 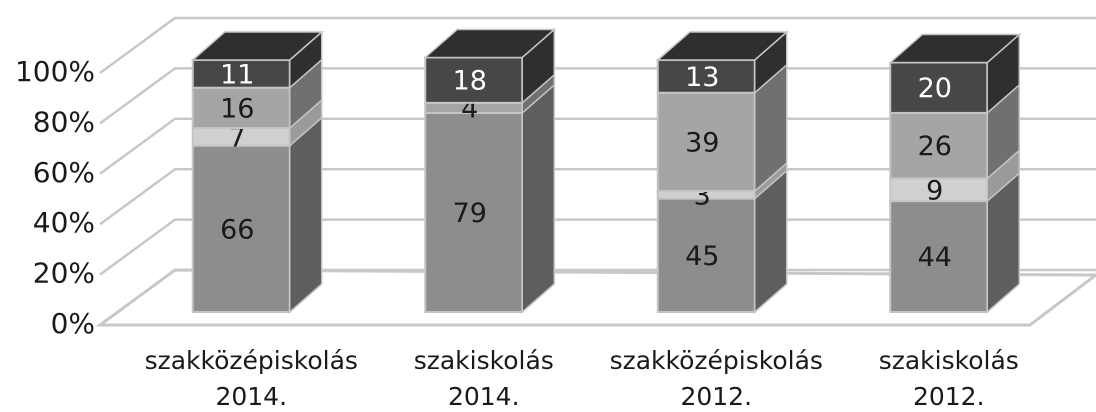 I want to click on data-label: 20, so click(x=935, y=88).